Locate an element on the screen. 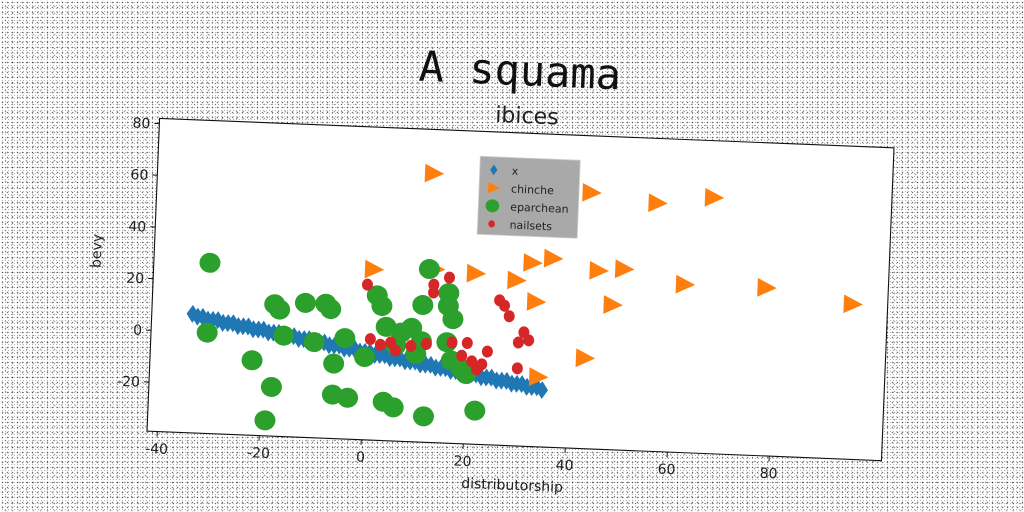 The image size is (1024, 512). x-axis-label: distributorship is located at coordinates (512, 486).